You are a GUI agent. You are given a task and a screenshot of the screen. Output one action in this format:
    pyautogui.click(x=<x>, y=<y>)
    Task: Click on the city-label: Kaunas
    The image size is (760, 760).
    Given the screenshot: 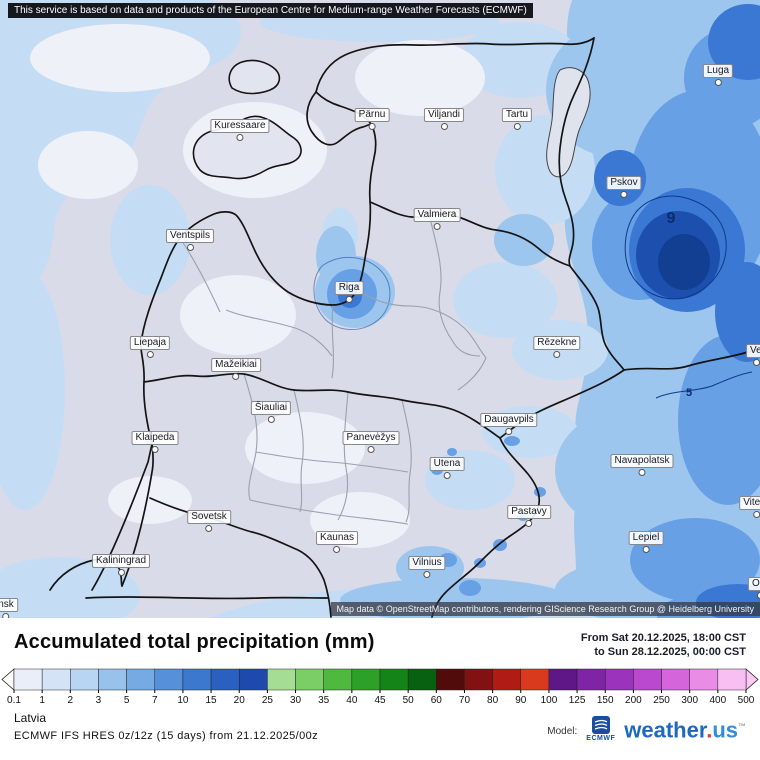 What is the action you would take?
    pyautogui.click(x=337, y=542)
    